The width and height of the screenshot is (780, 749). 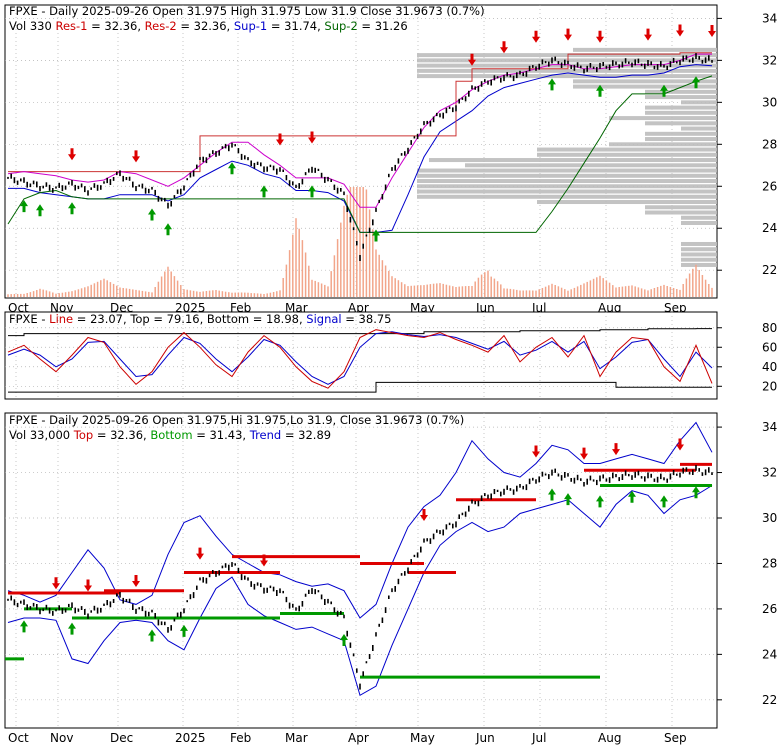 I want to click on trend-month-label-11: Sep, so click(x=675, y=738).